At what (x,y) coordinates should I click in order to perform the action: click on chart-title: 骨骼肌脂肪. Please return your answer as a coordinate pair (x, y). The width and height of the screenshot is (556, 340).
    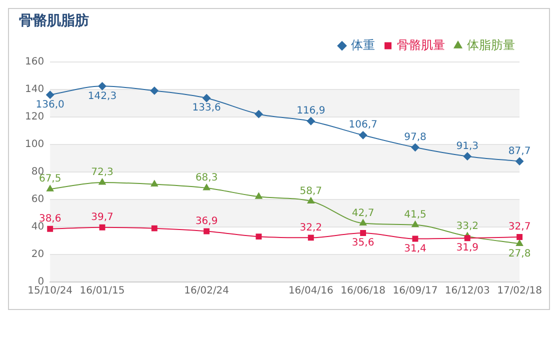
    Looking at the image, I should click on (54, 21).